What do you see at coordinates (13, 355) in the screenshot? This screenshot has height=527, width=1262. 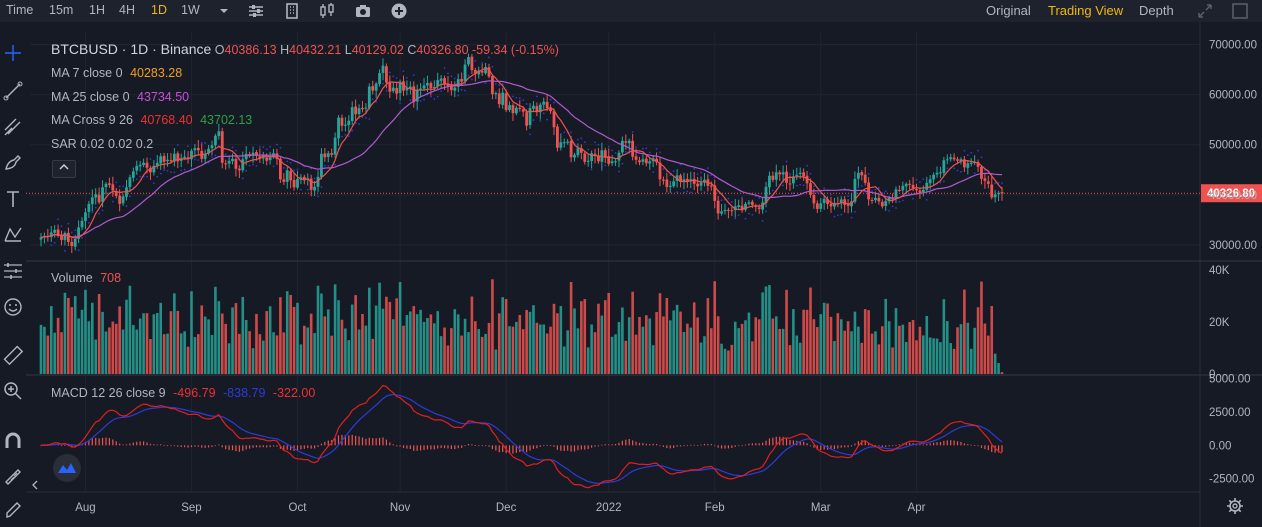 I see `ruler-icon` at bounding box center [13, 355].